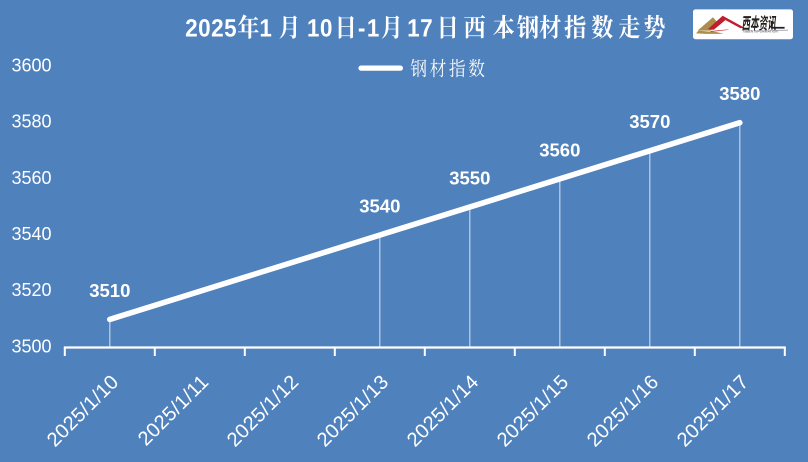  I want to click on svg-text: 3500, so click(31, 346).